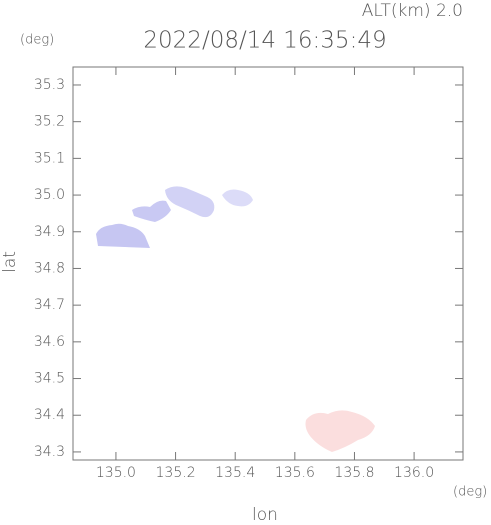 The height and width of the screenshot is (525, 491). I want to click on y-tick-label: 35.3, so click(49, 85).